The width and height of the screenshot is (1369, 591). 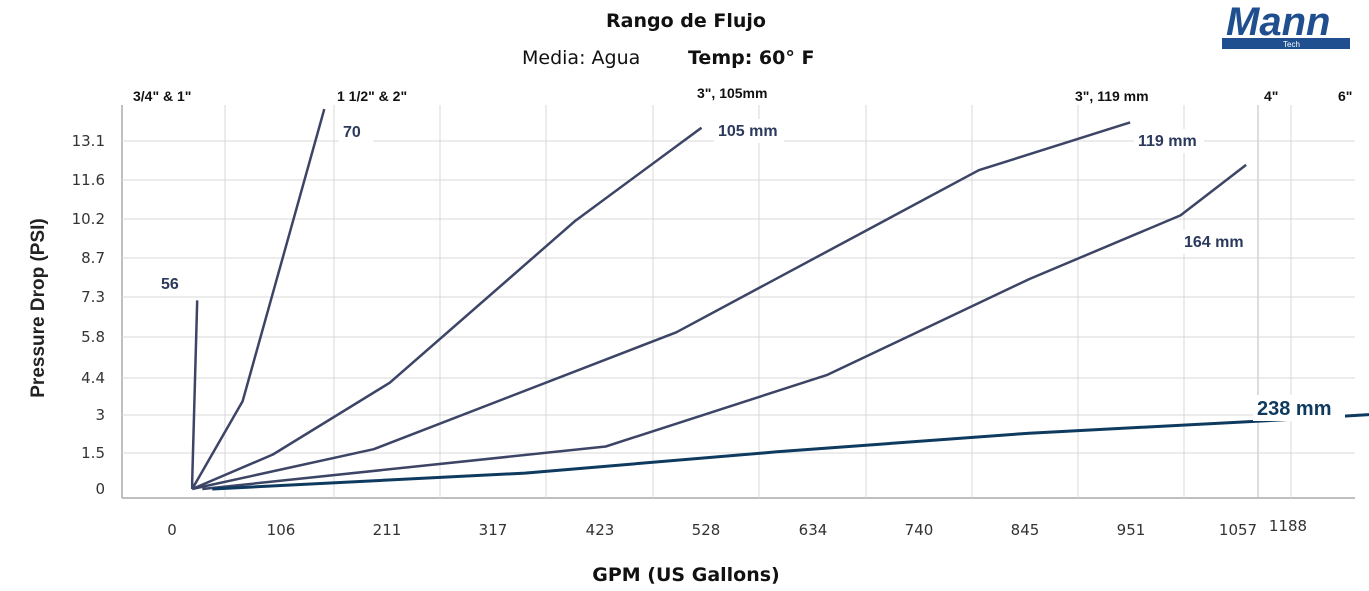 What do you see at coordinates (93, 453) in the screenshot?
I see `y-tick-label: 1.5` at bounding box center [93, 453].